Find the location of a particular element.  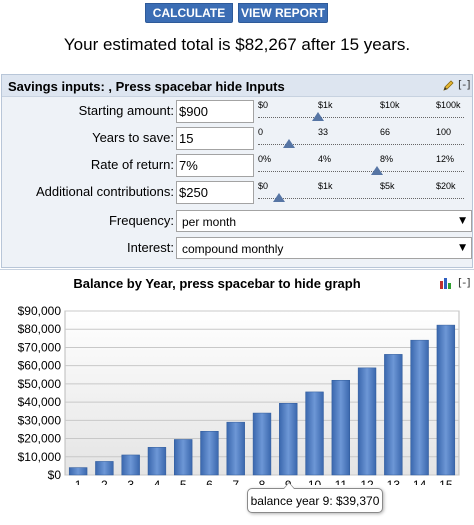

x-tick-label: 2 is located at coordinates (104, 481).